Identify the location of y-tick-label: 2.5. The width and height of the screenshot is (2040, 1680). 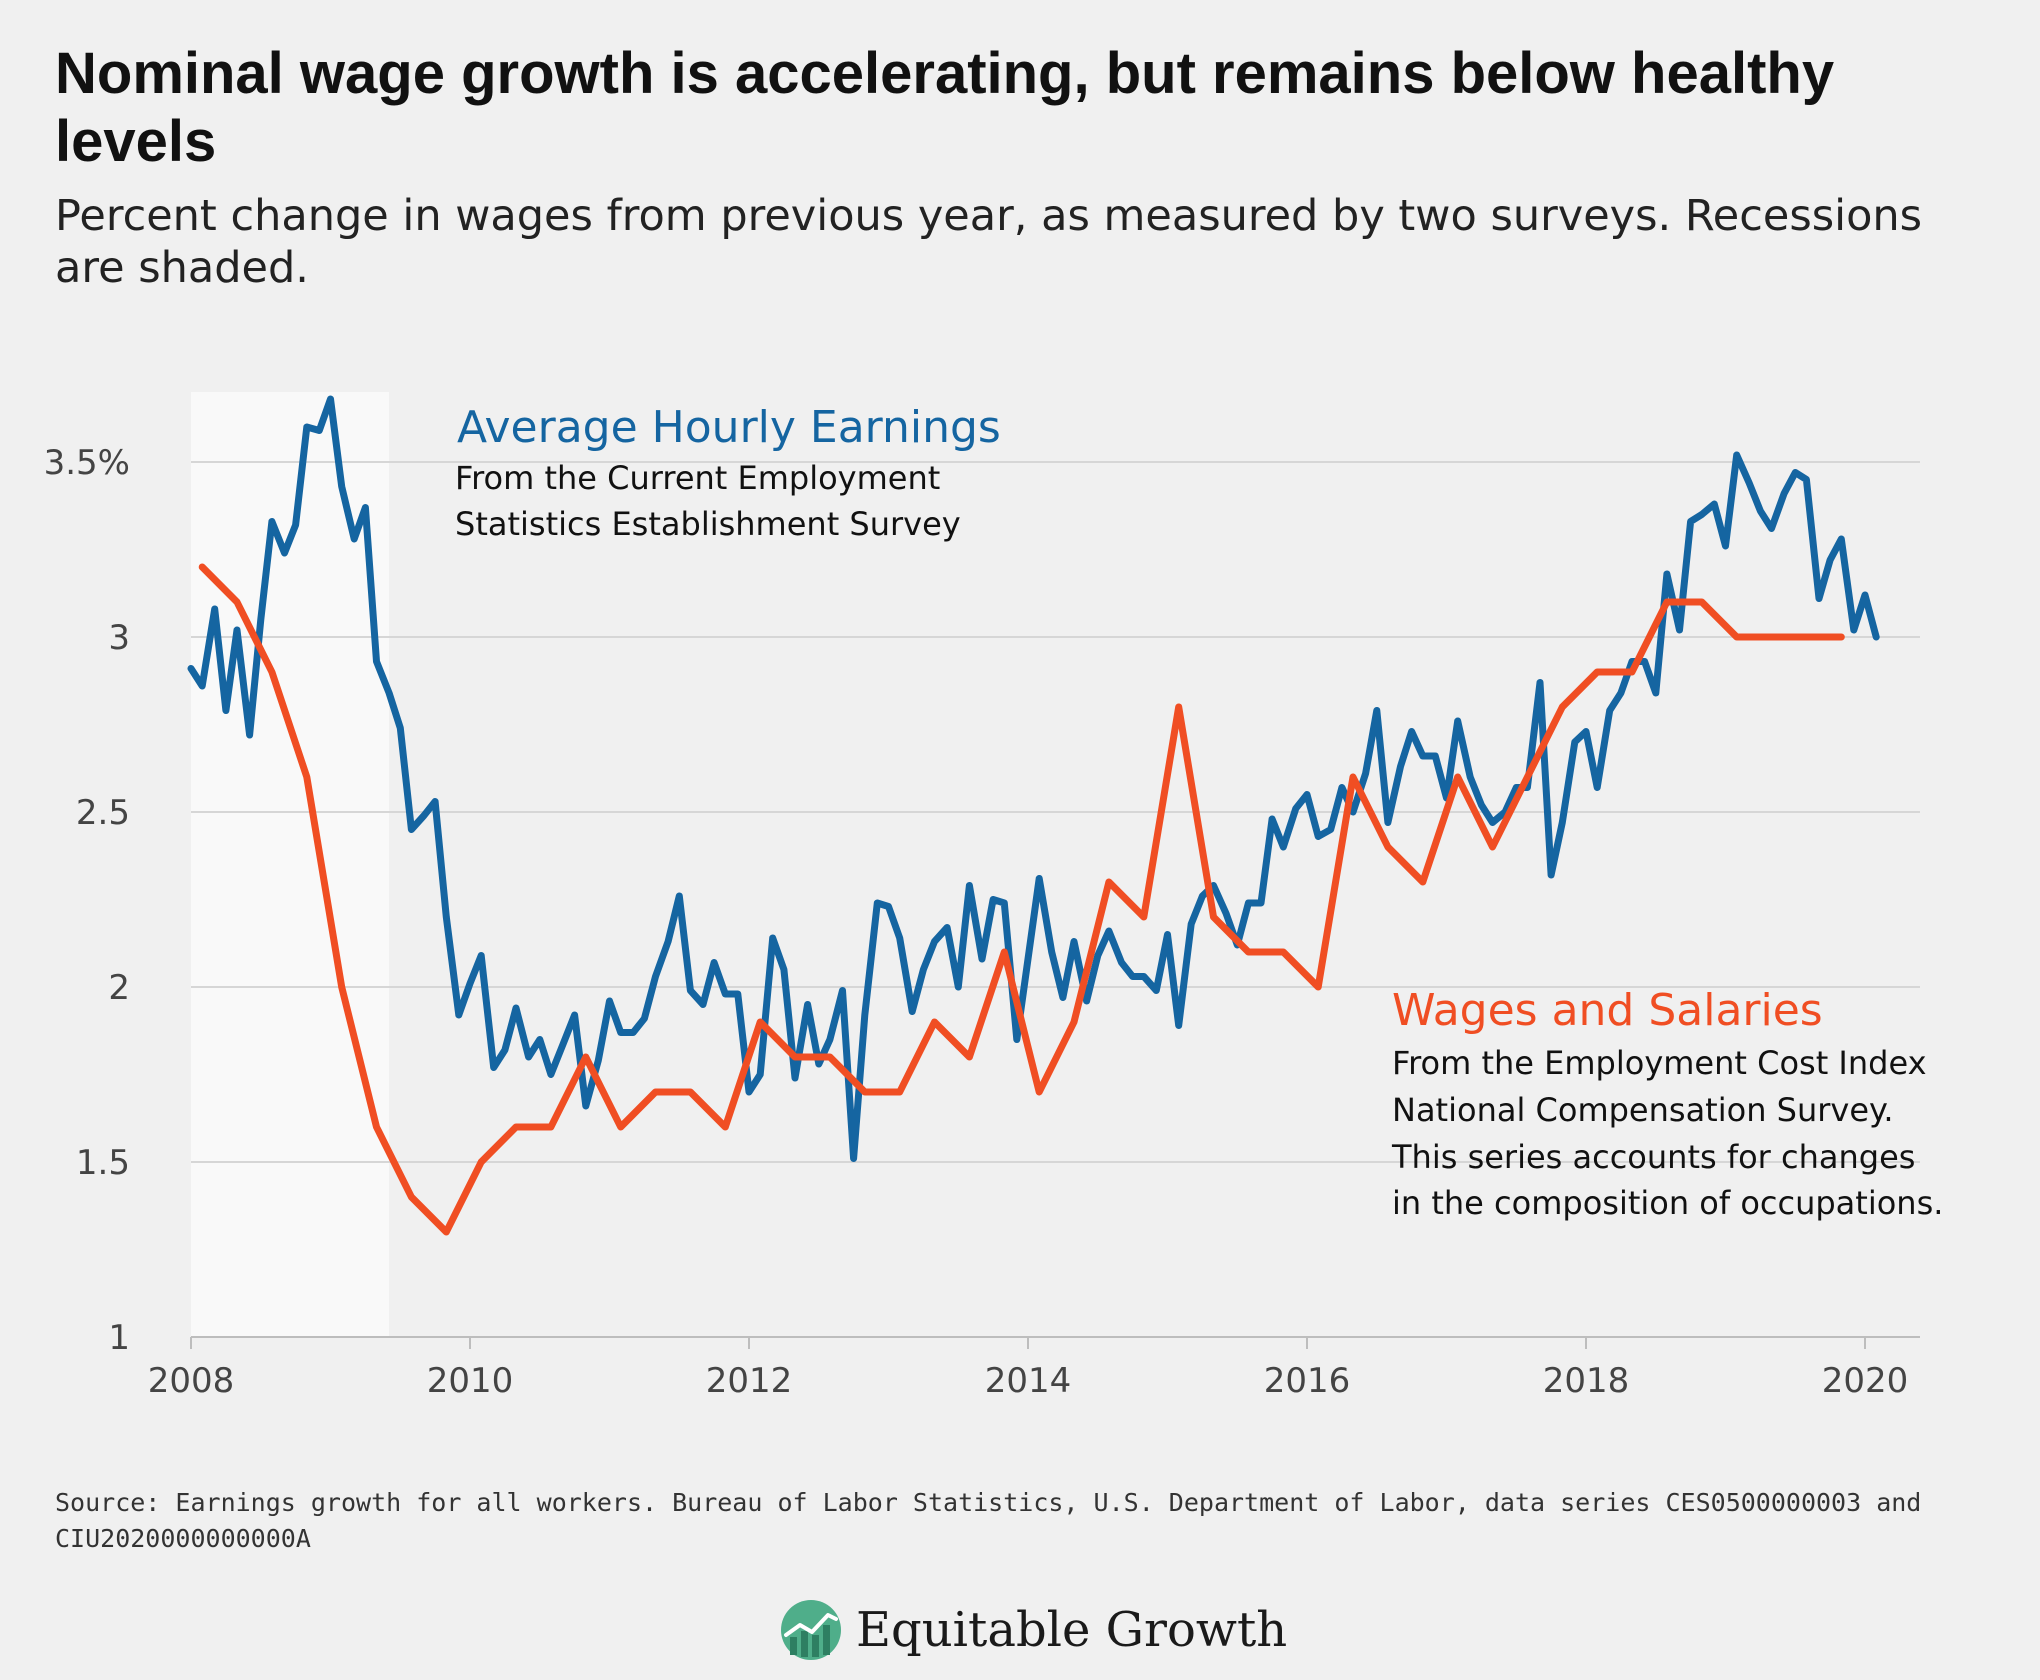
(103, 813).